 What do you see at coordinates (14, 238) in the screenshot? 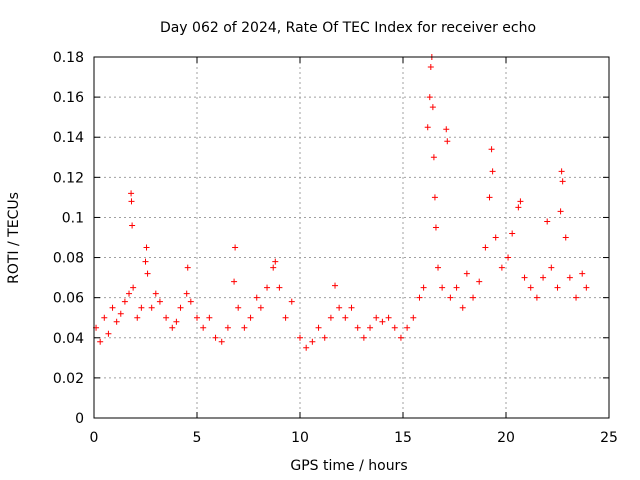
I see `y-axis-label: ROTI / TECUs` at bounding box center [14, 238].